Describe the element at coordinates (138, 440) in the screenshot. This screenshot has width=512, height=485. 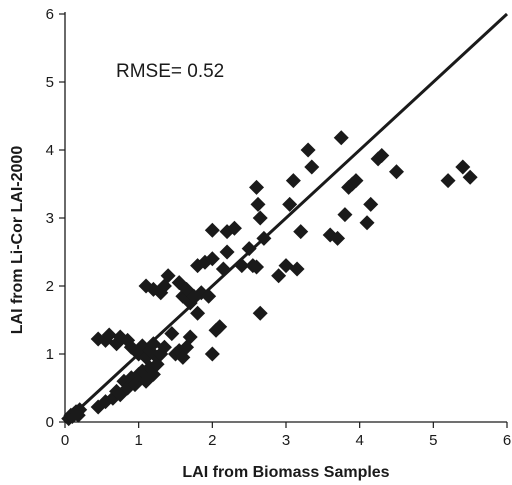
I see `x-tick-label: 1` at that location.